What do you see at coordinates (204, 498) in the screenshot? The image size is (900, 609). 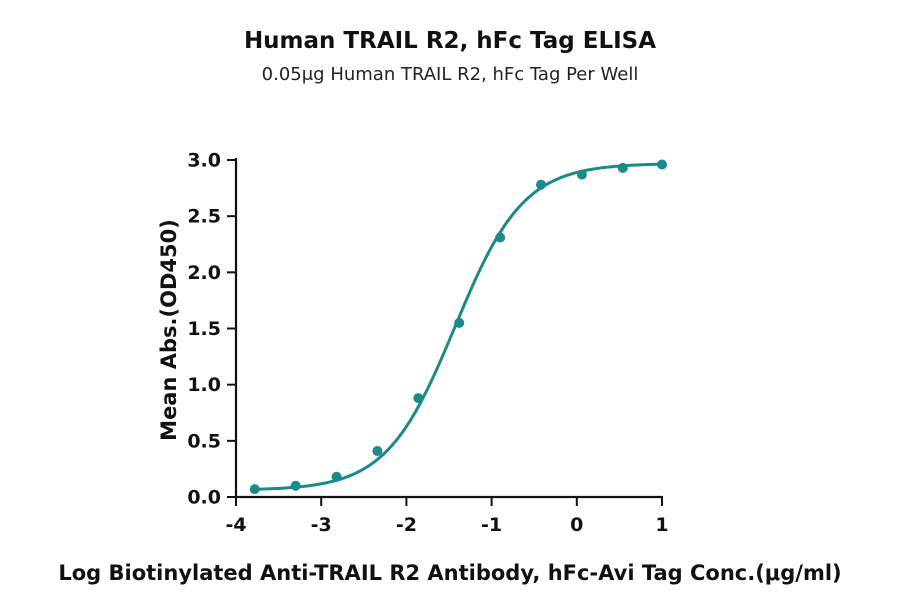 I see `y-tick-label: 0.0` at bounding box center [204, 498].